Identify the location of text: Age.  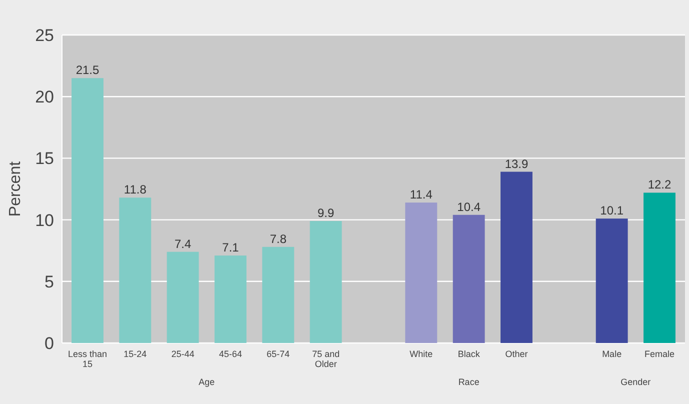
(206, 382).